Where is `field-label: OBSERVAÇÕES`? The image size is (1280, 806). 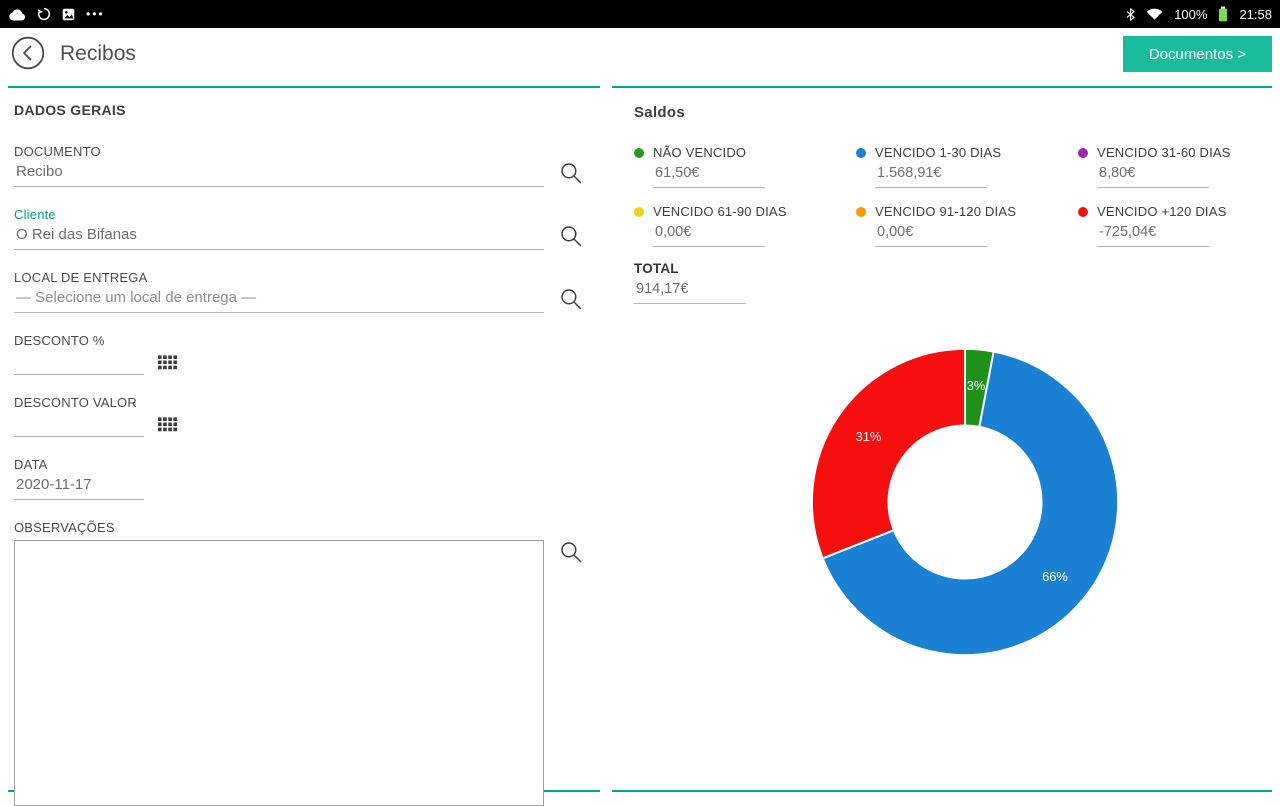
field-label: OBSERVAÇÕES is located at coordinates (64, 527).